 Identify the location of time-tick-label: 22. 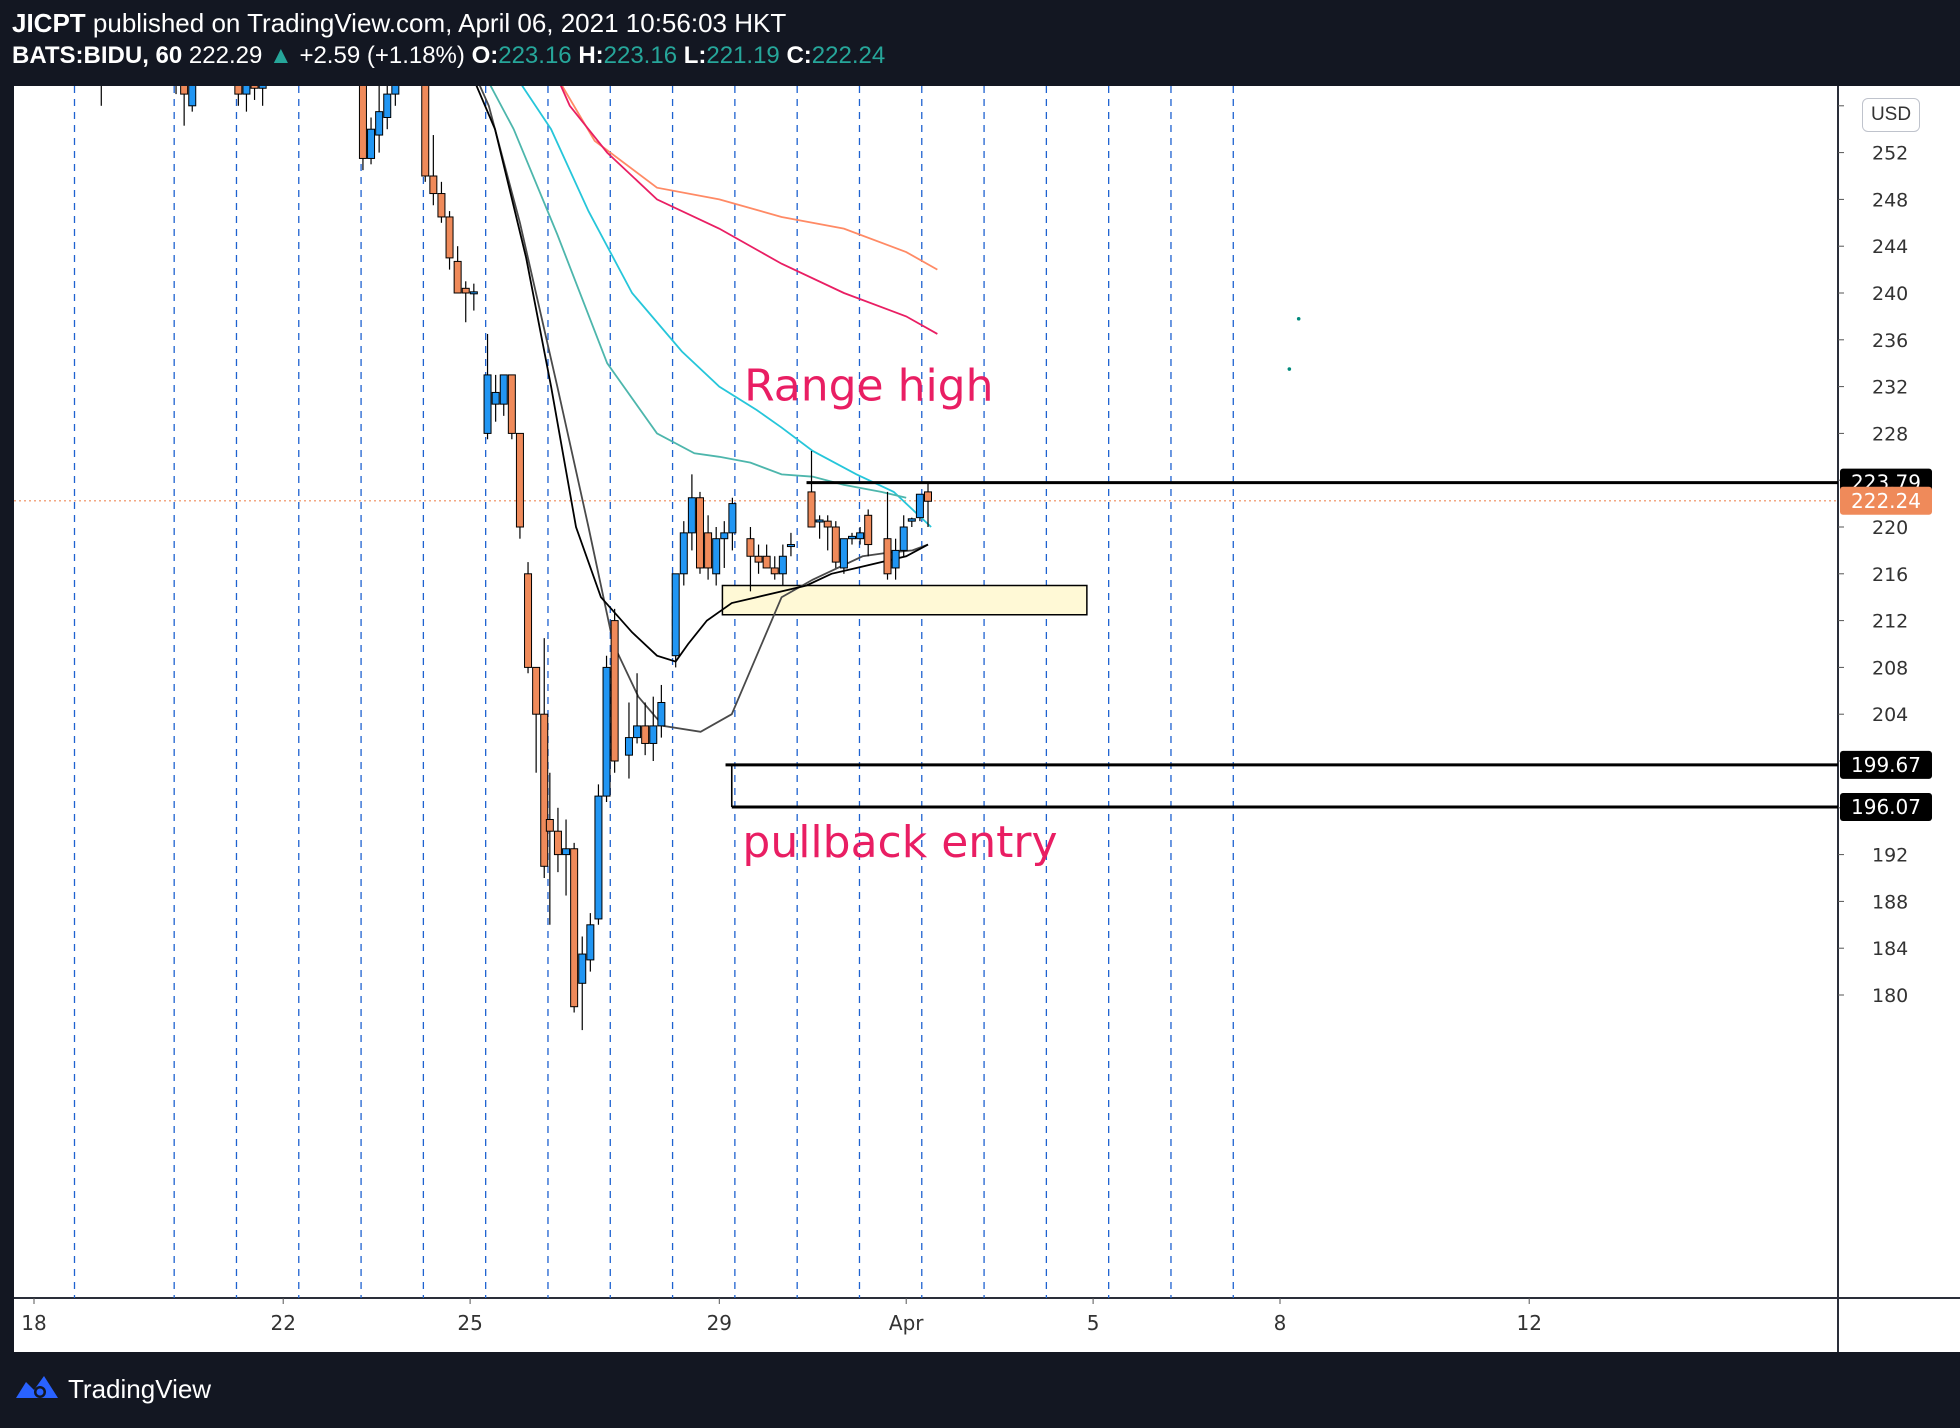
(282, 1323).